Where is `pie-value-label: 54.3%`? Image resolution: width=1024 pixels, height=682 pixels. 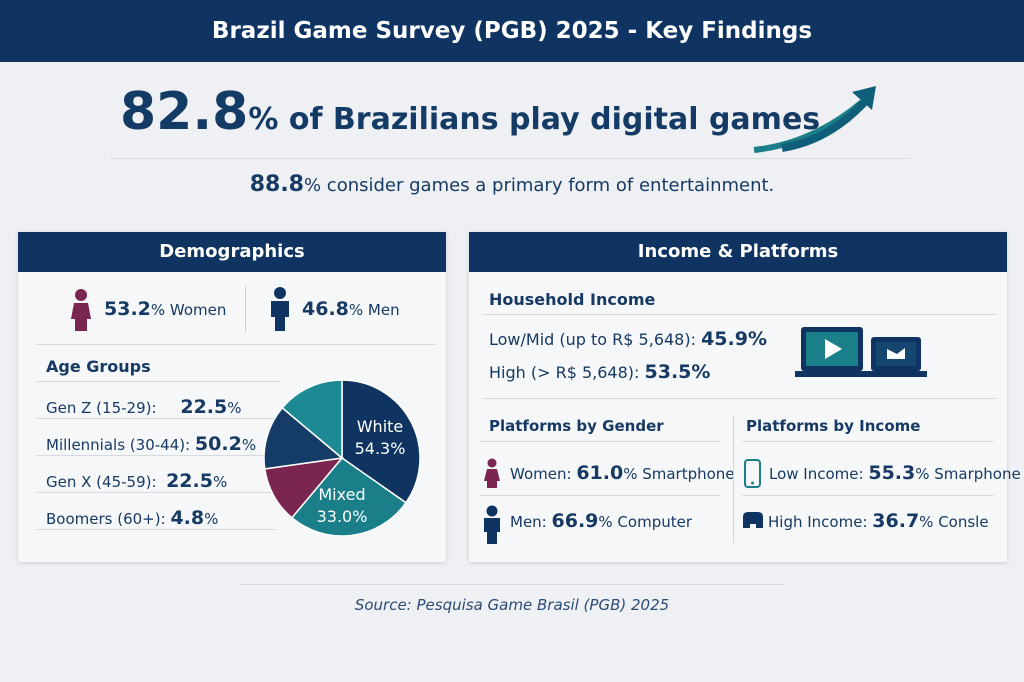
pie-value-label: 54.3% is located at coordinates (380, 448).